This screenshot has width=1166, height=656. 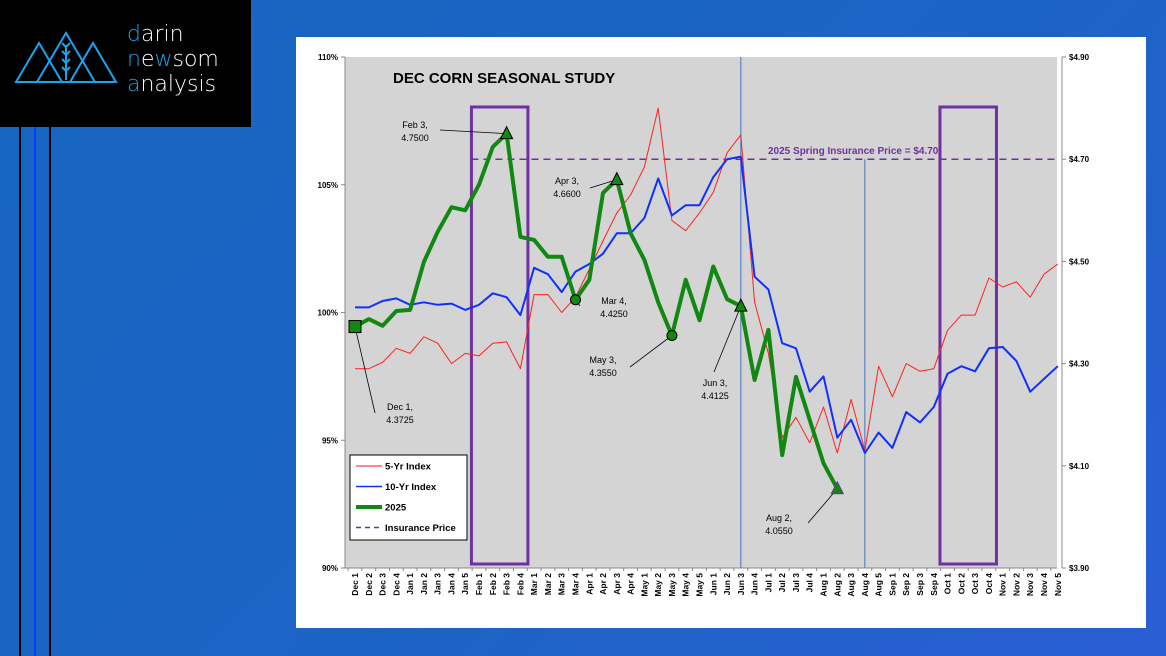 What do you see at coordinates (400, 420) in the screenshot?
I see `annotation-value: 4.3725` at bounding box center [400, 420].